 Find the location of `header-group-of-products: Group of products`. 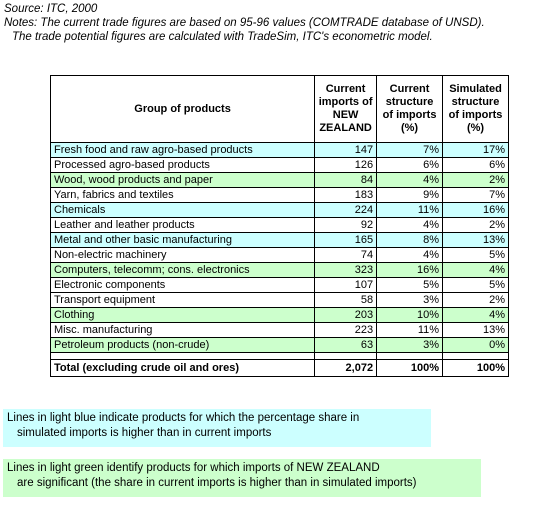

header-group-of-products: Group of products is located at coordinates (182, 109).